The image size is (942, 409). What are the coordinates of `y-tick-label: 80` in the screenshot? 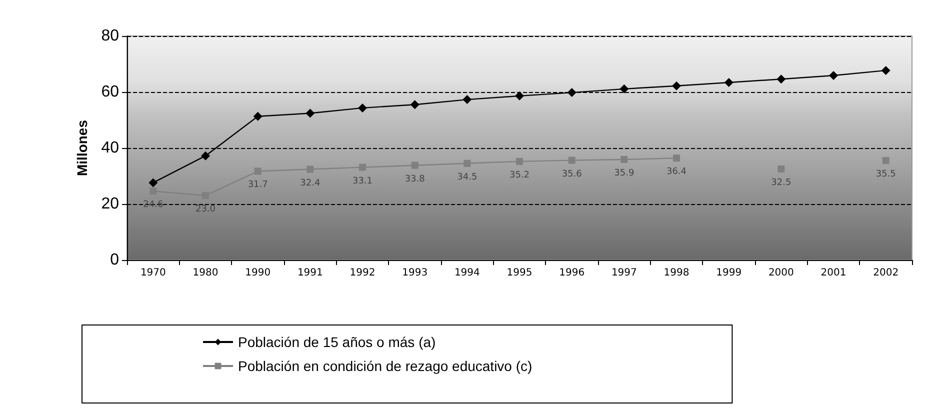 It's located at (110, 36).